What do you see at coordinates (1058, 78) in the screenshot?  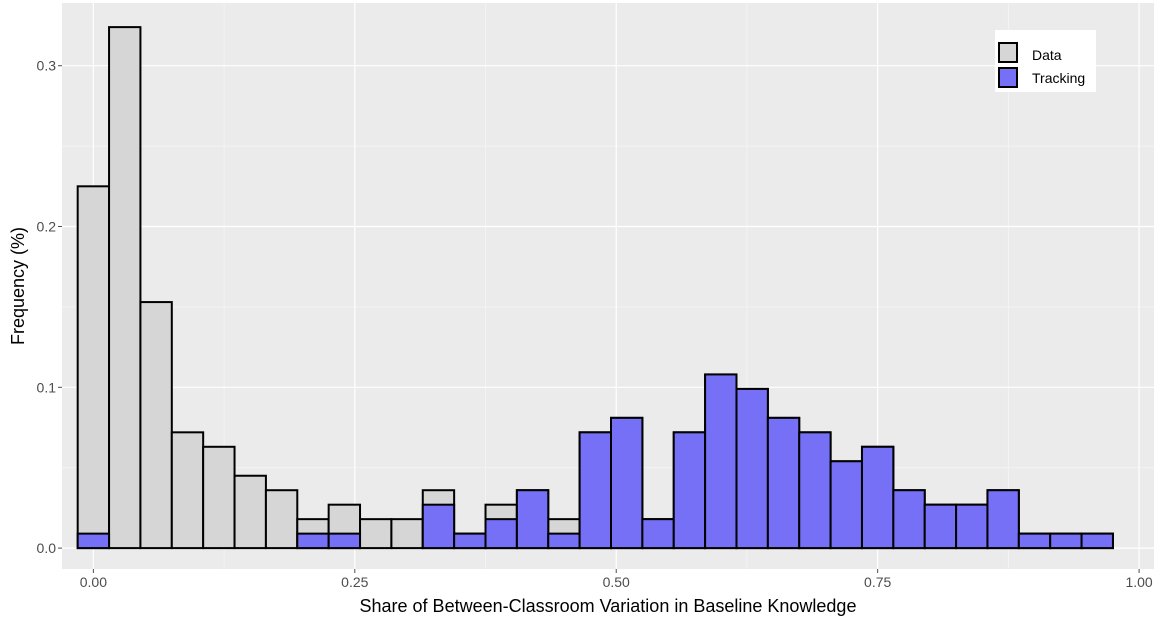 I see `legend-label-tracking: Tracking` at bounding box center [1058, 78].